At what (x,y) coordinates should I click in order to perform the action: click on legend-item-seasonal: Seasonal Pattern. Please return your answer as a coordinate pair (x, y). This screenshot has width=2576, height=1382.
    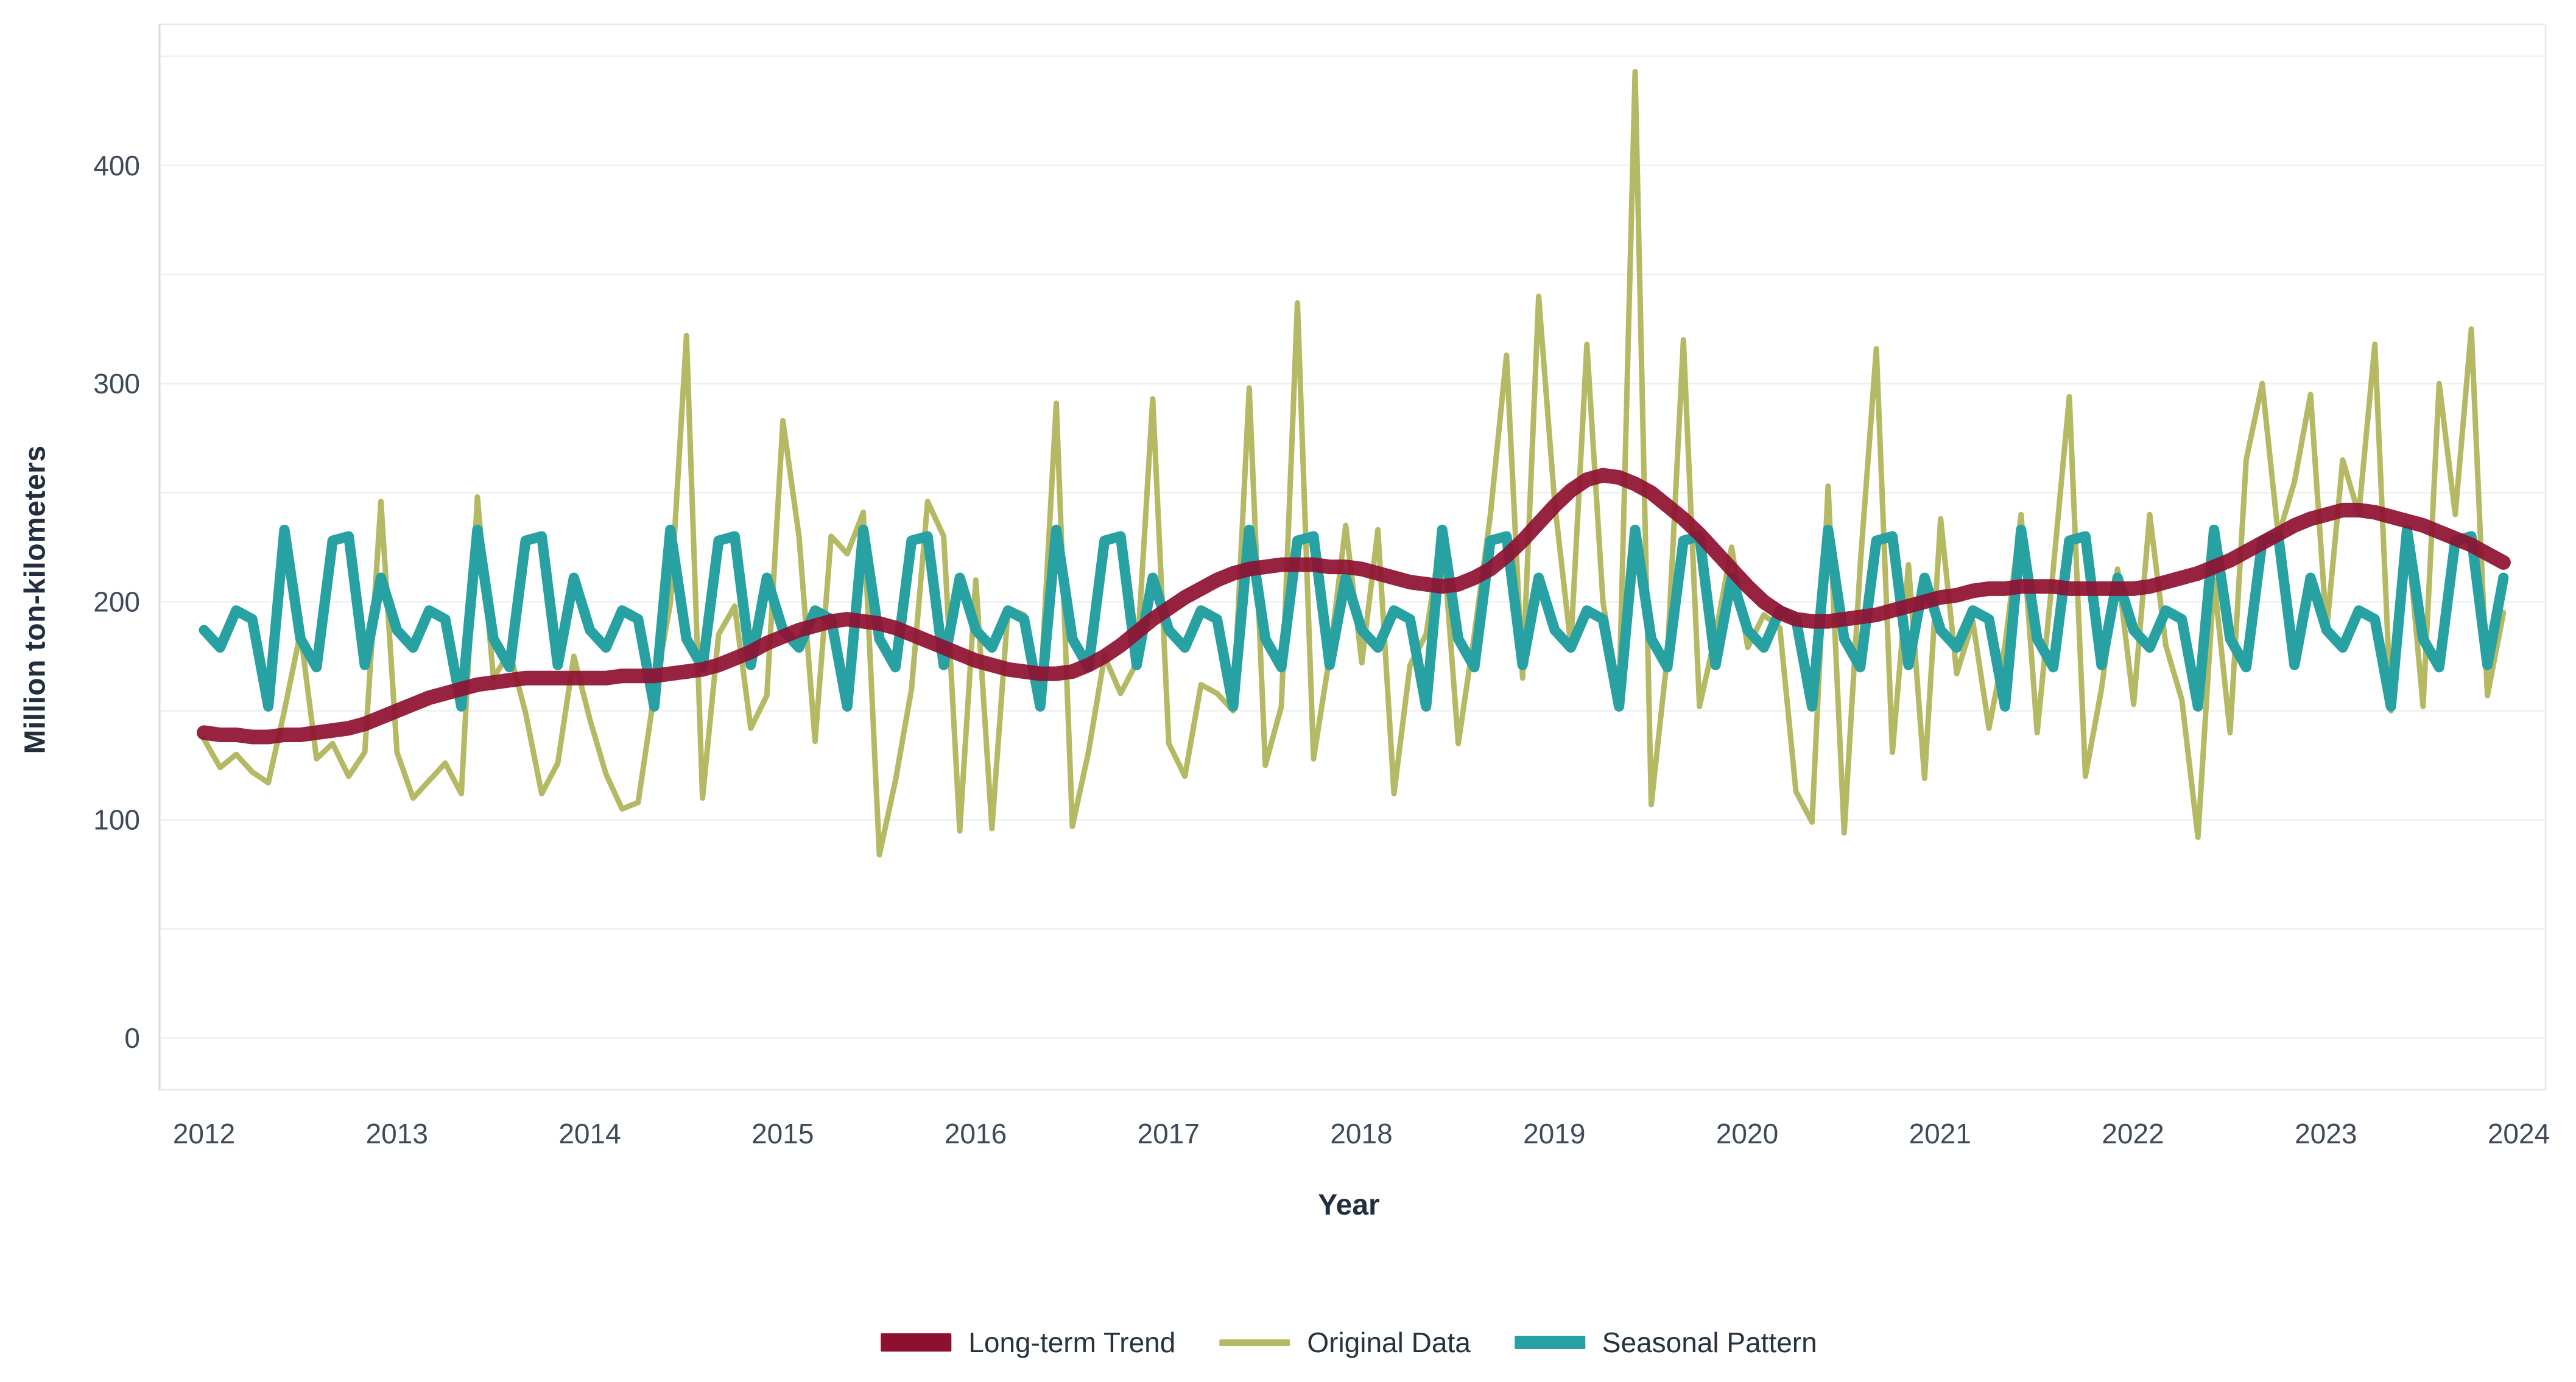
    Looking at the image, I should click on (1665, 1342).